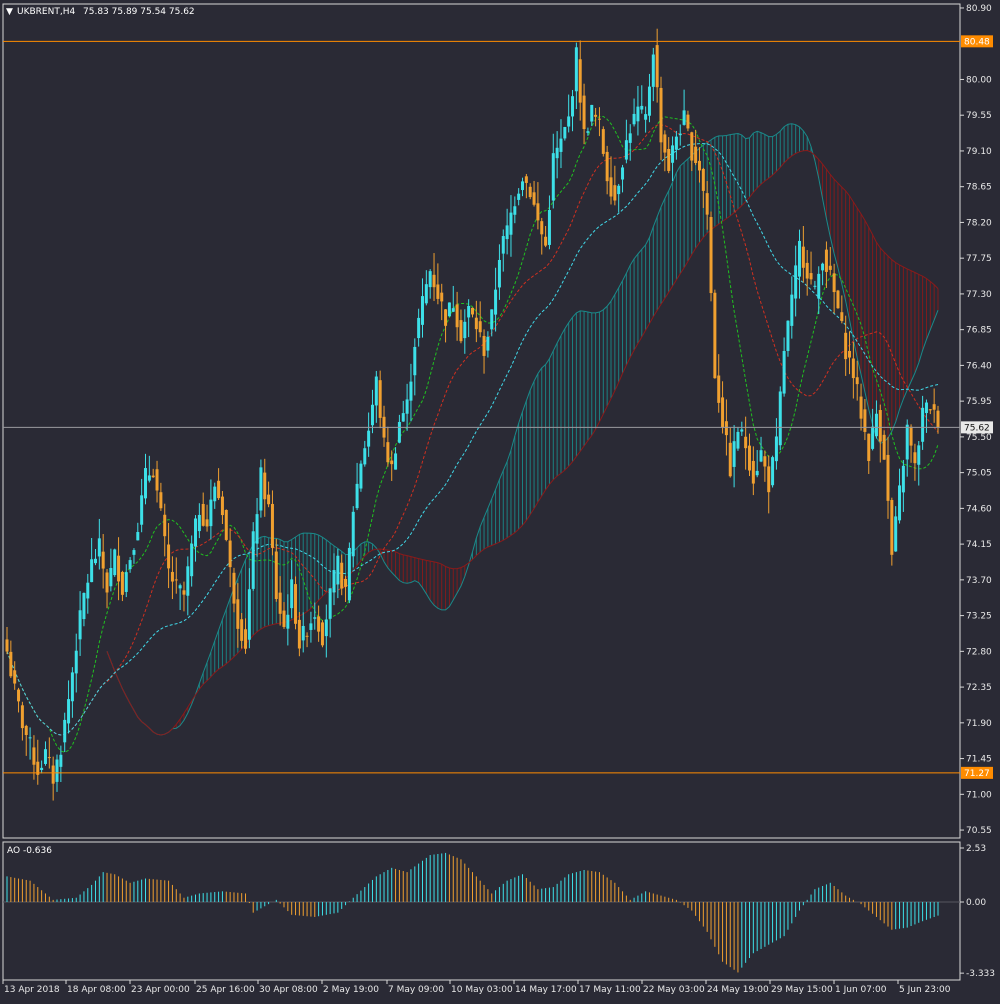  Describe the element at coordinates (979, 259) in the screenshot. I see `price-tick-label: 77.75` at that location.